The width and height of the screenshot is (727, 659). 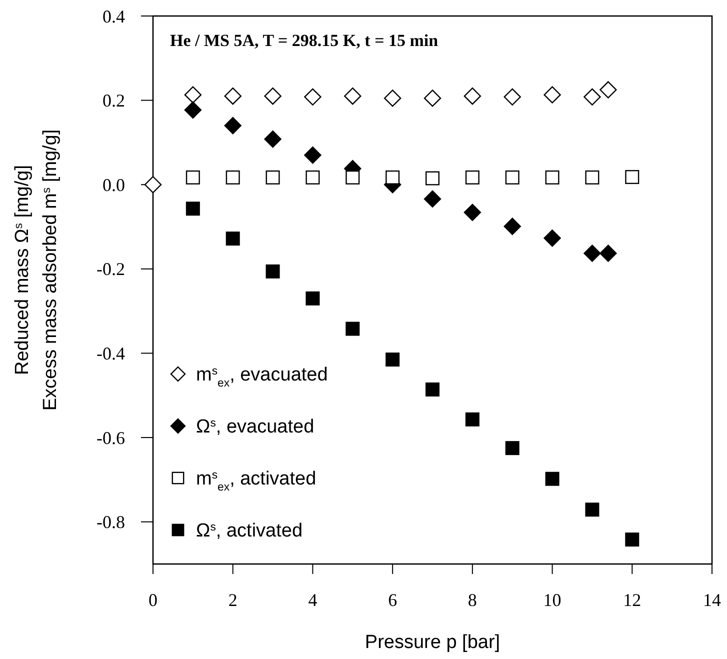 What do you see at coordinates (153, 600) in the screenshot?
I see `x-tick-label: 0` at bounding box center [153, 600].